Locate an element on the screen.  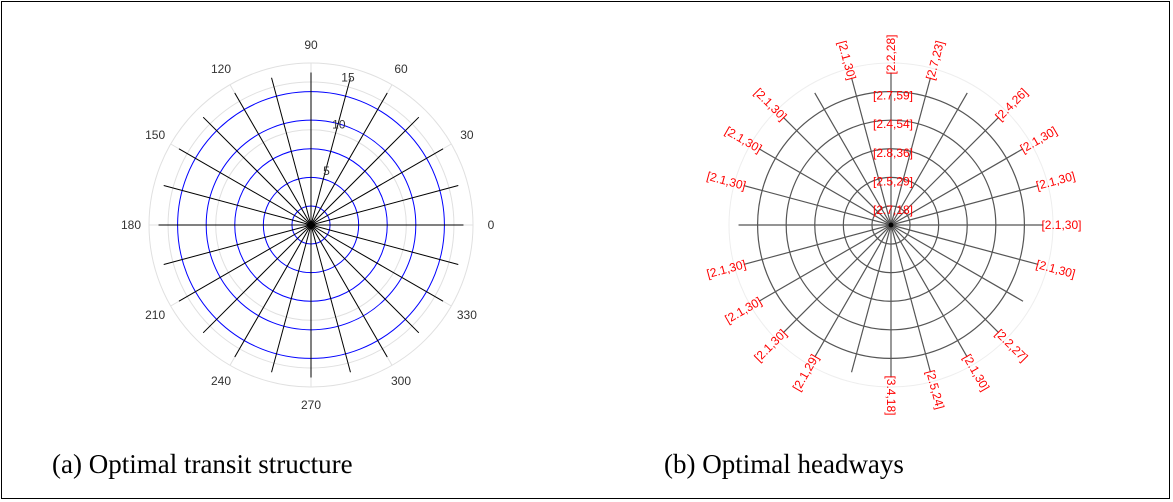
angle-tick-label: 150 is located at coordinates (155, 135).